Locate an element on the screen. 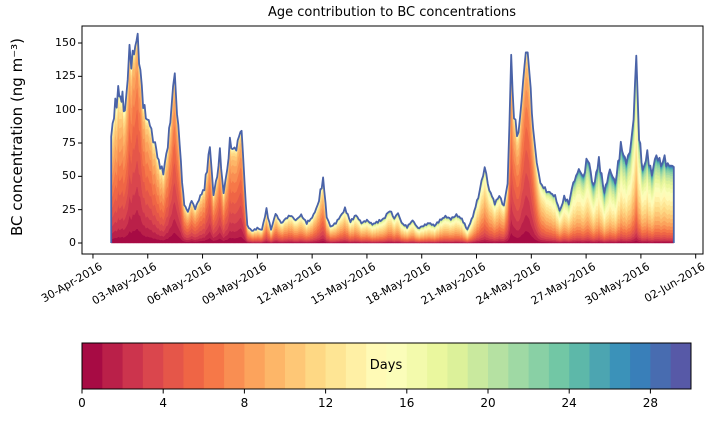 The height and width of the screenshot is (425, 711). colorbar-tick-label: 20 is located at coordinates (488, 403).